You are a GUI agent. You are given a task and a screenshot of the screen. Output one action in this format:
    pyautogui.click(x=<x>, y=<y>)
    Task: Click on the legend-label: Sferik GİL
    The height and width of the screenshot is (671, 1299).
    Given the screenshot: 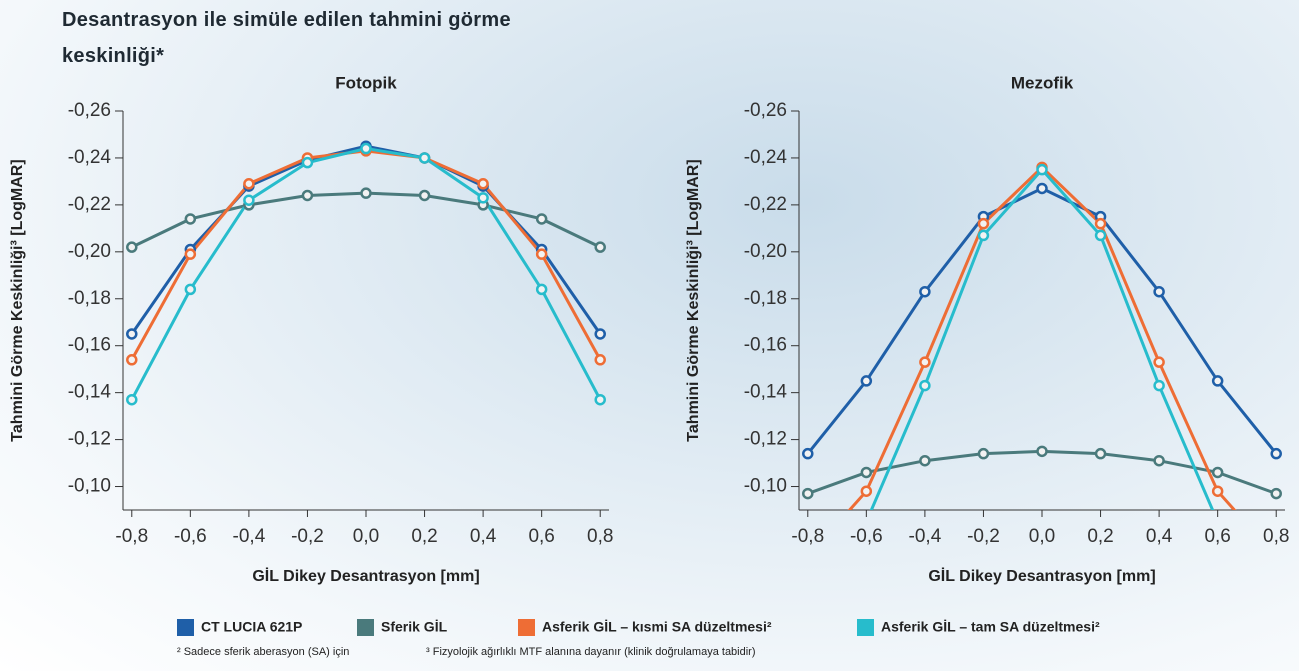 What is the action you would take?
    pyautogui.click(x=414, y=627)
    